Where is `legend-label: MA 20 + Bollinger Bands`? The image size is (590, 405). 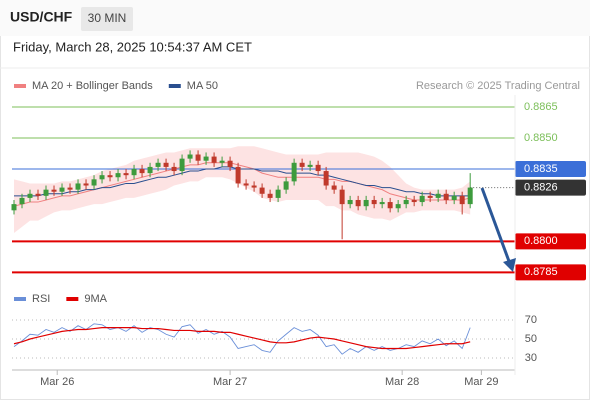
legend-label: MA 20 + Bollinger Bands is located at coordinates (92, 86).